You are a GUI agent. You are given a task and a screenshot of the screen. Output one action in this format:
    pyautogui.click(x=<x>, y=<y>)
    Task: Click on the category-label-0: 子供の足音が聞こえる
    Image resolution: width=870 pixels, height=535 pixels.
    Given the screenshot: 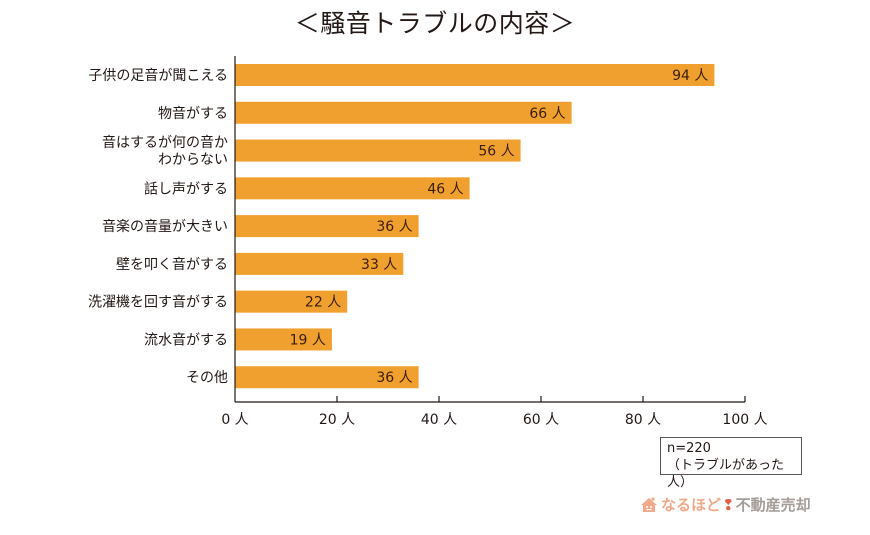 What is the action you would take?
    pyautogui.click(x=158, y=75)
    